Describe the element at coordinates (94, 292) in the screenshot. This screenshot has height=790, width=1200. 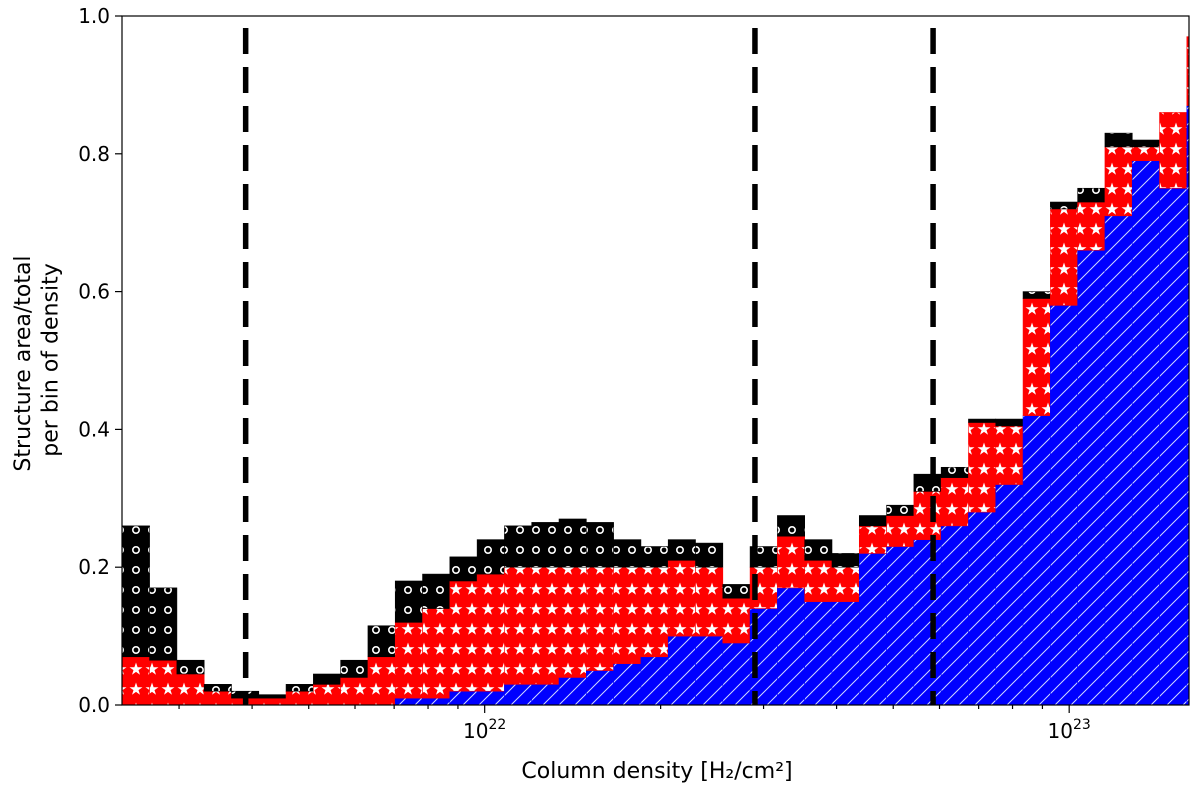
I see `y-tick-label: 0.6` at that location.